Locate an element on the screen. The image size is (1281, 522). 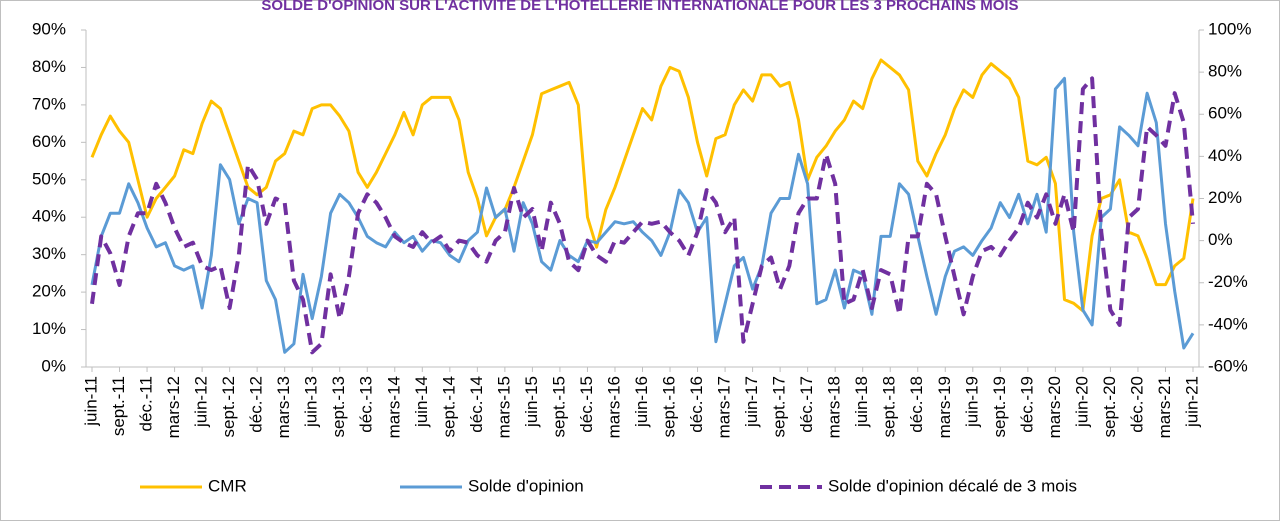
y2-tick-label: 80% is located at coordinates (1225, 71).